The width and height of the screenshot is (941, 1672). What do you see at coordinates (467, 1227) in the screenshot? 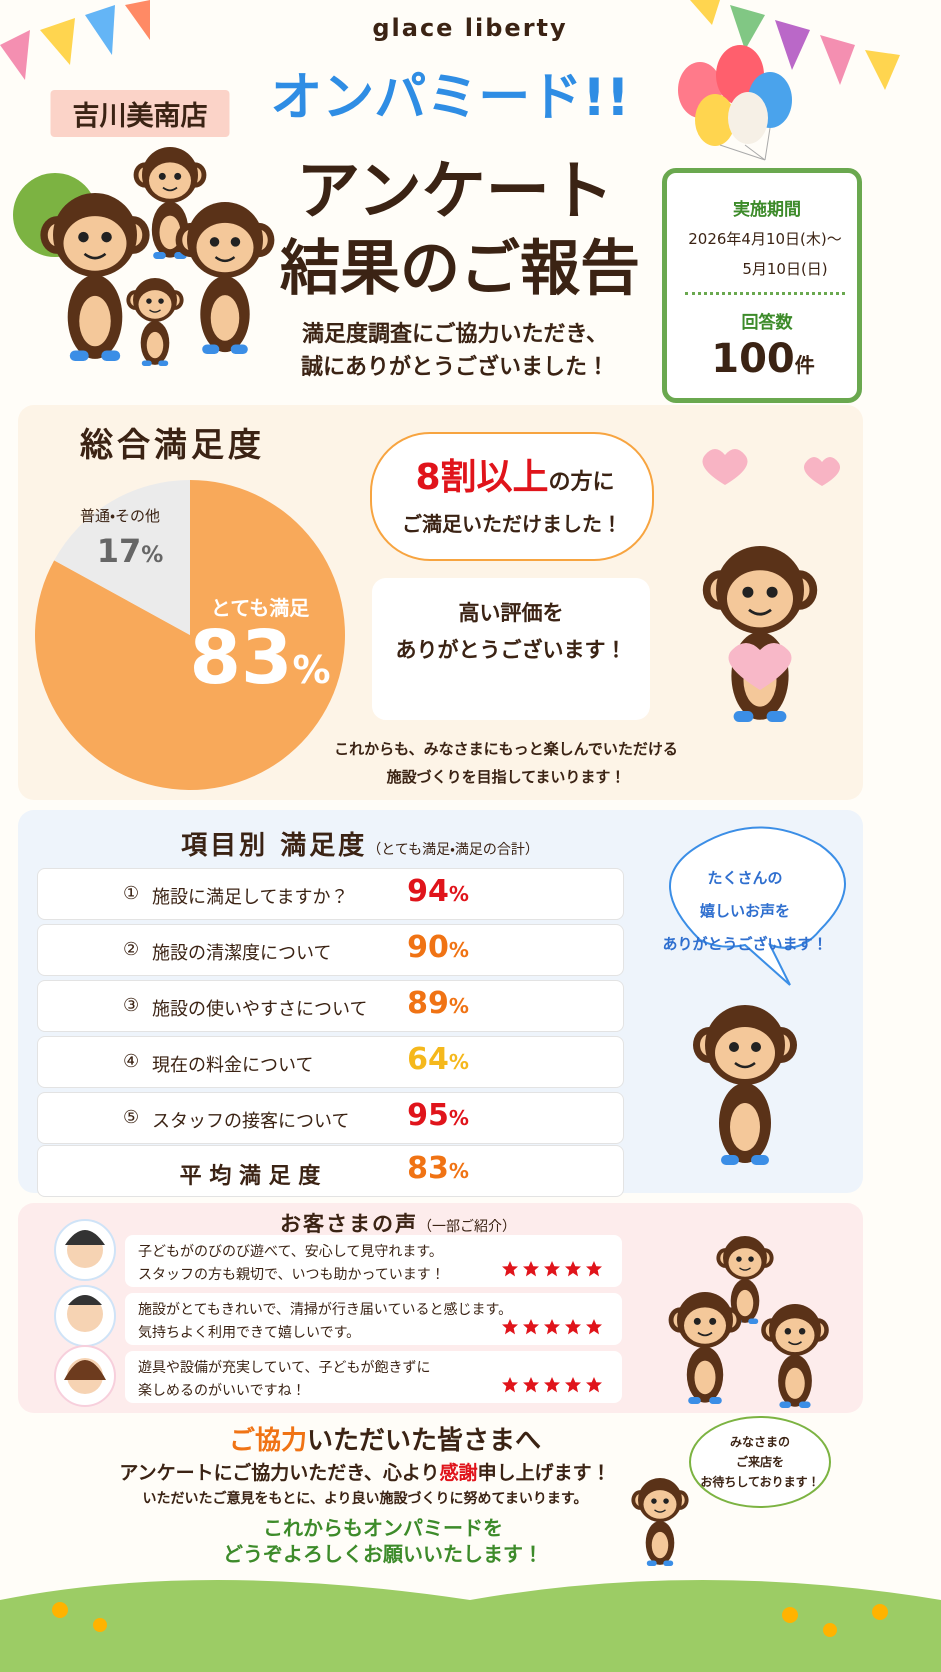
I see `note: （一部ご紹介）` at bounding box center [467, 1227].